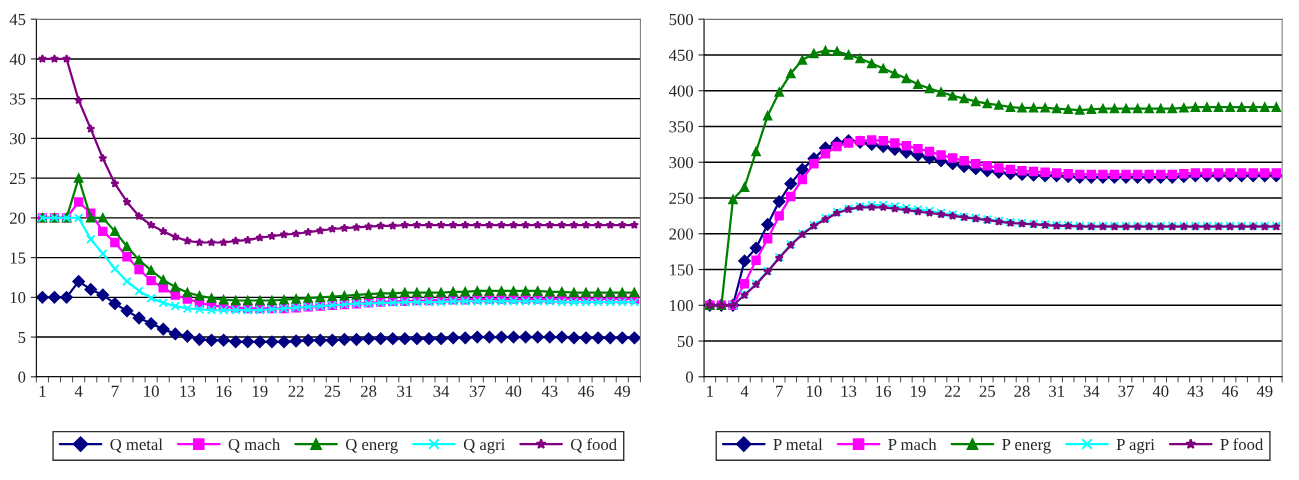 The image size is (1299, 480). I want to click on legend-label: Q metal, so click(136, 445).